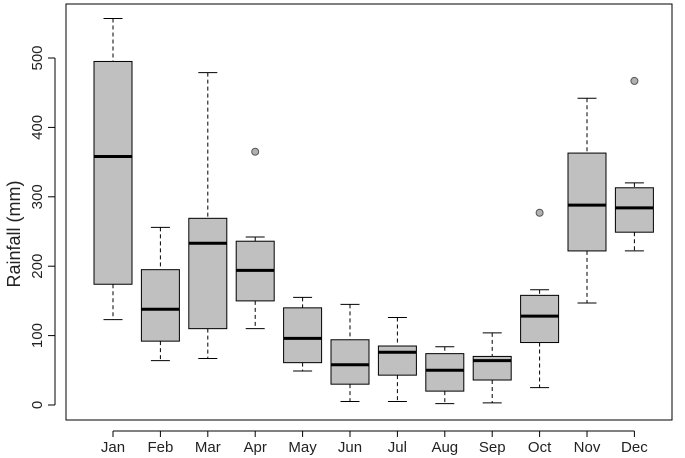 The height and width of the screenshot is (458, 685). I want to click on x-axis: Jan Feb Mar Apr May Jun Jul Aug Sep Oct Nov Dec, so click(374, 443).